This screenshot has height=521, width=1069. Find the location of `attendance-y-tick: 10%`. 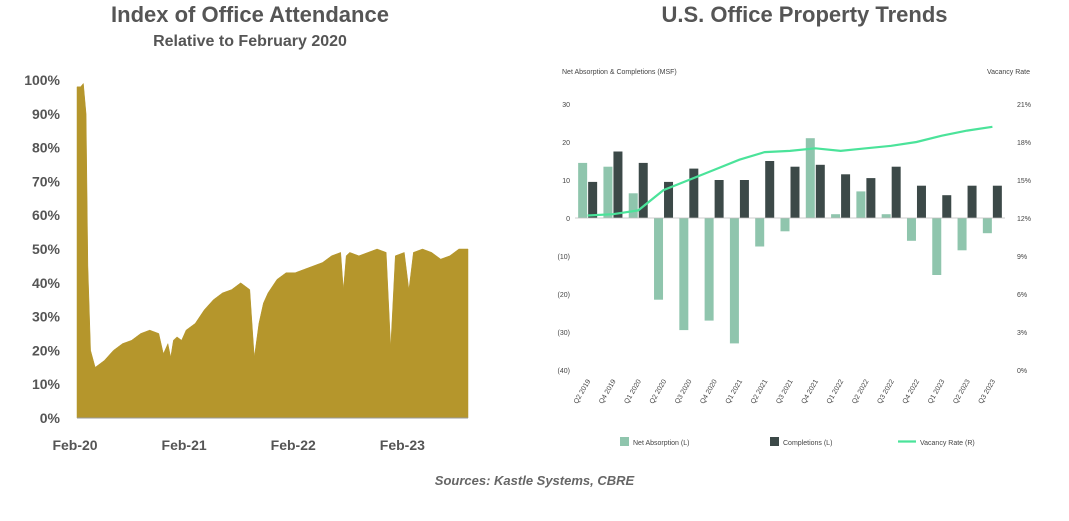

attendance-y-tick: 10% is located at coordinates (46, 384).